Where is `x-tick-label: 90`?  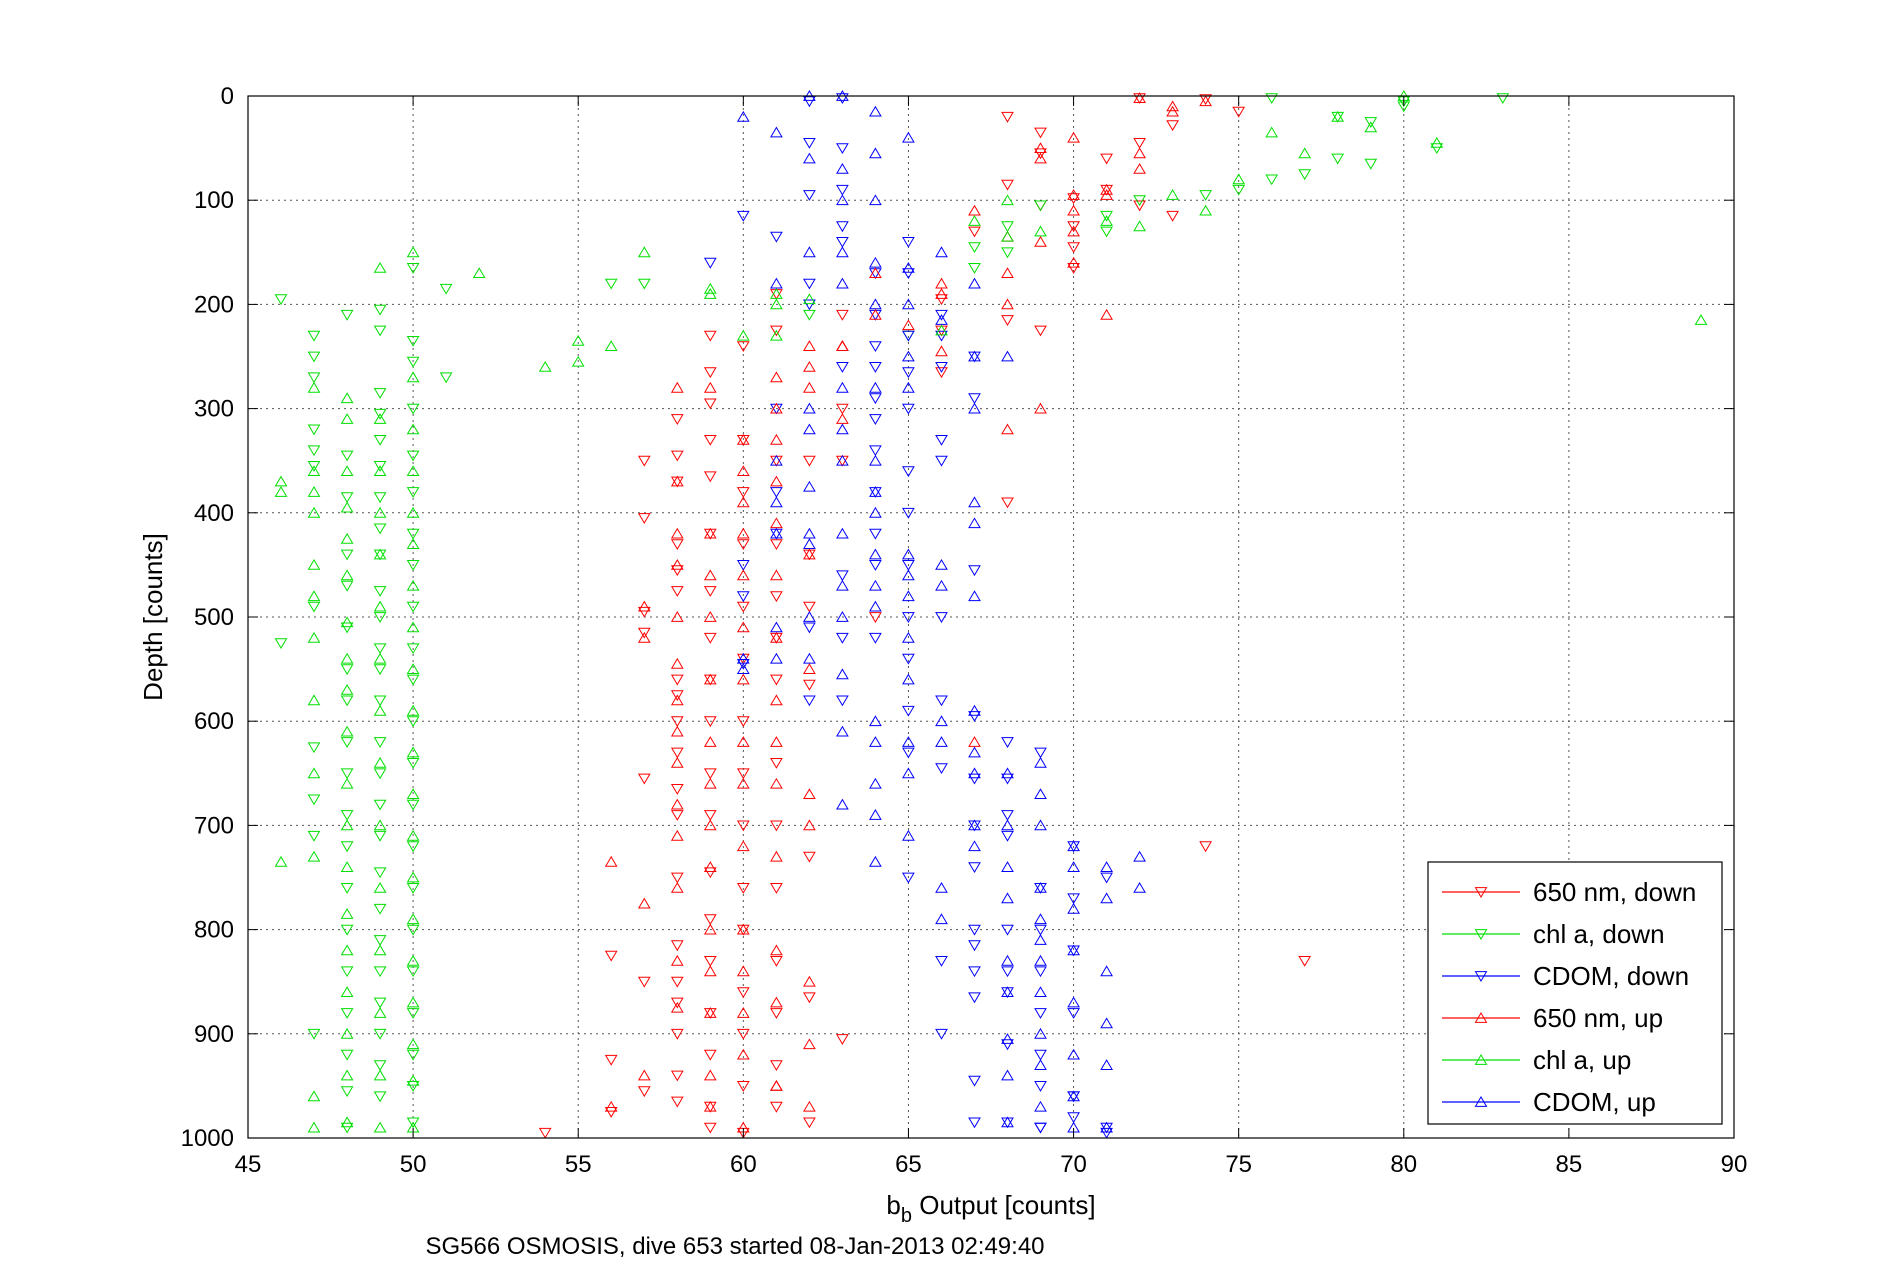
x-tick-label: 90 is located at coordinates (1734, 1164).